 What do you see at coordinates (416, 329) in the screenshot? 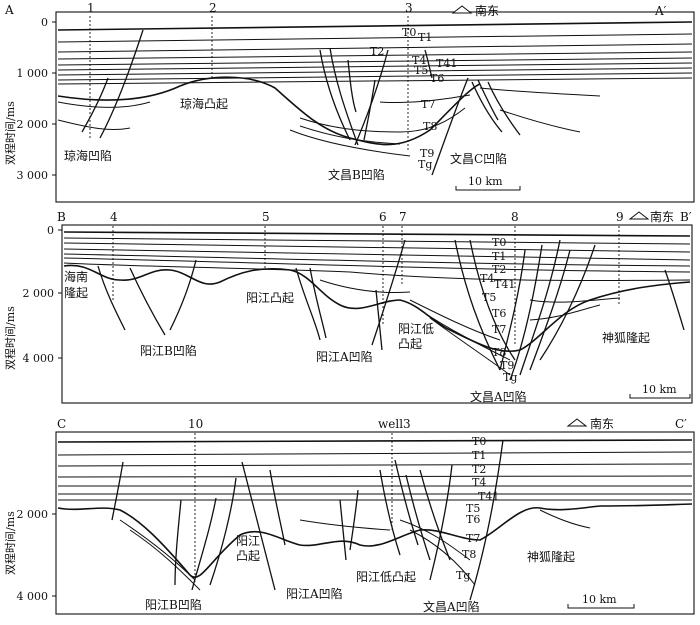
I see `panel-b-unit-label: 阳江低` at bounding box center [416, 329].